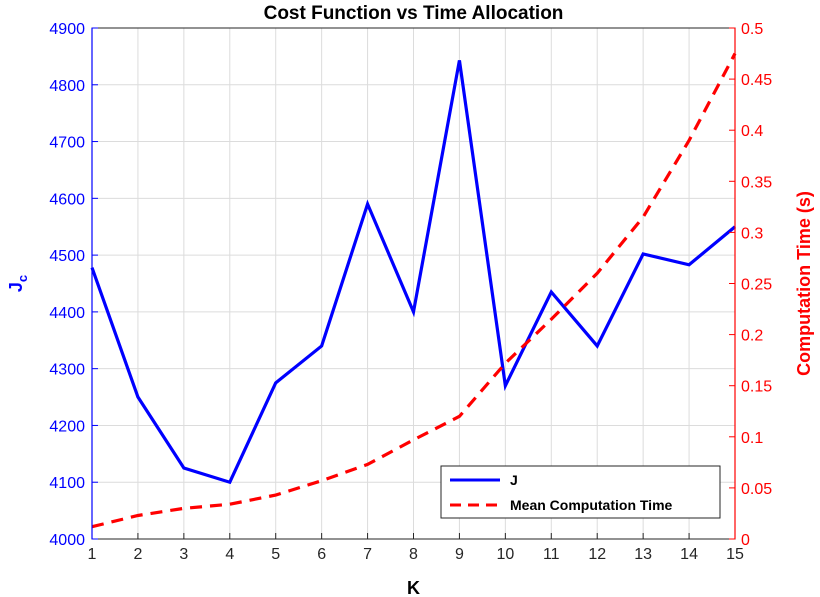 This screenshot has width=820, height=597. Describe the element at coordinates (643, 554) in the screenshot. I see `x-tick-label: 13` at that location.